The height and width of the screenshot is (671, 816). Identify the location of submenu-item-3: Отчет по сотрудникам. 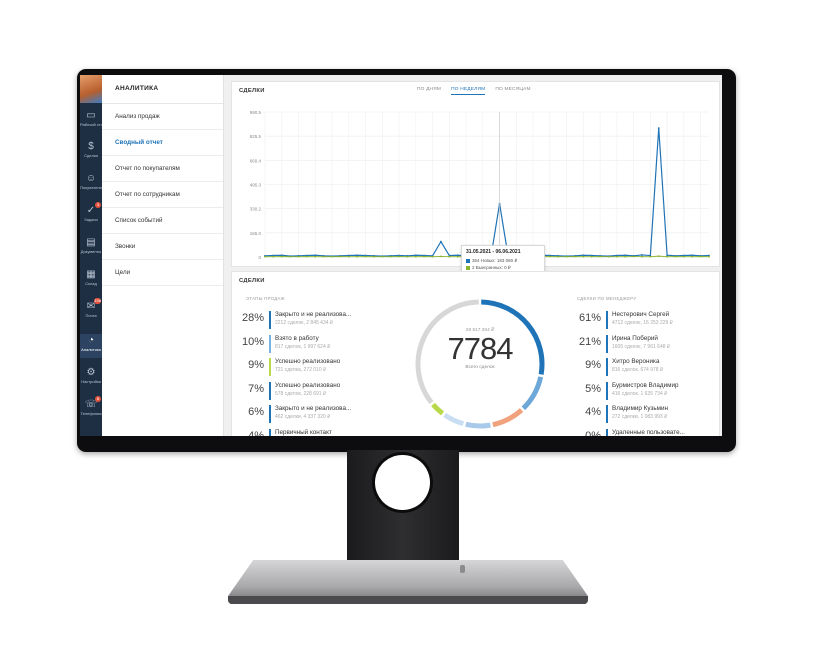
(162, 195).